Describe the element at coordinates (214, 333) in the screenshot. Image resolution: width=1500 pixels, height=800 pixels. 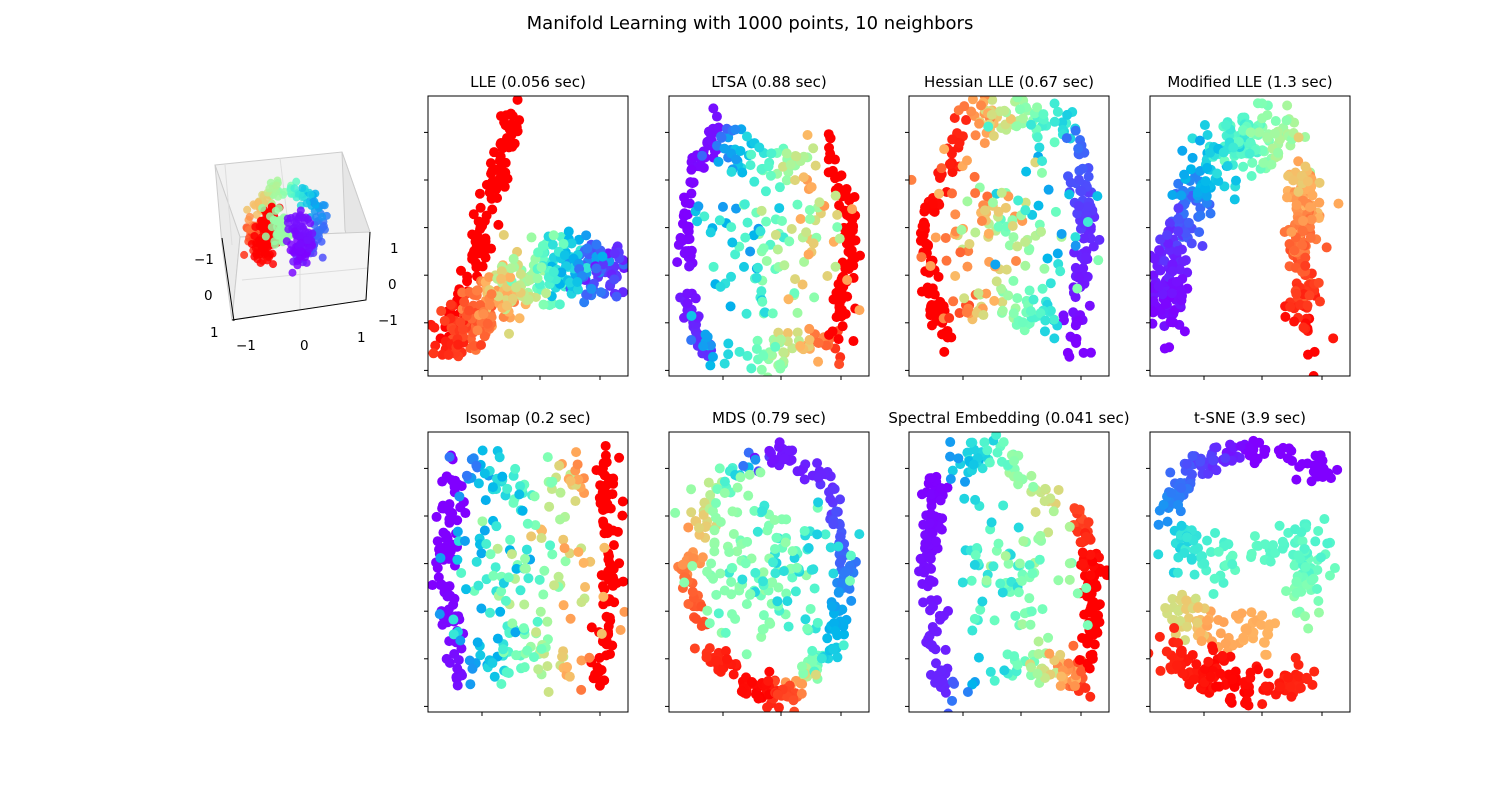
I see `y-tick-label: 1` at that location.